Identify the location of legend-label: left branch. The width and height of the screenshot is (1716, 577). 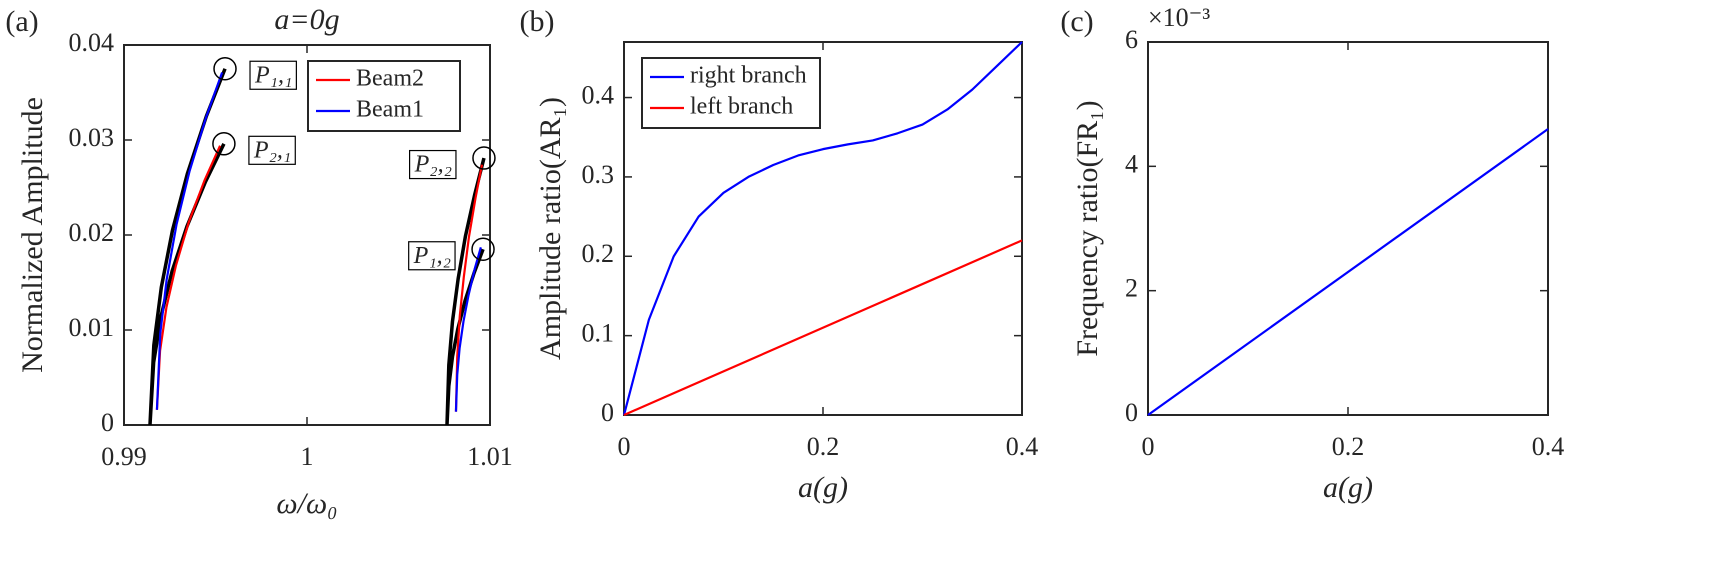
(741, 107).